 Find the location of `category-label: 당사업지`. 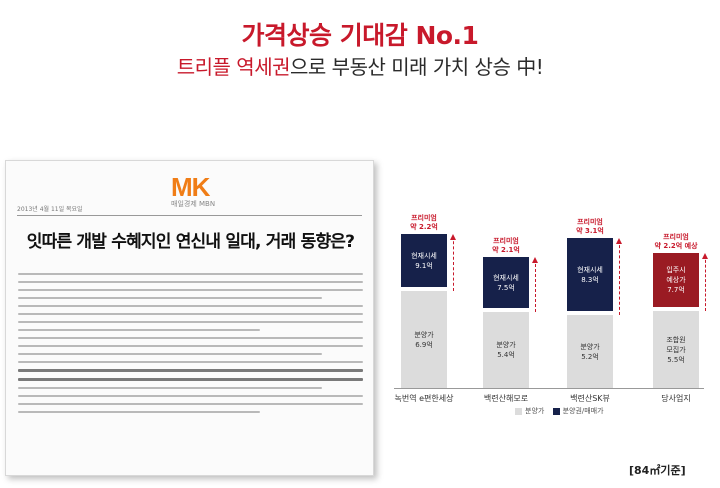

category-label: 당사업지 is located at coordinates (676, 398).